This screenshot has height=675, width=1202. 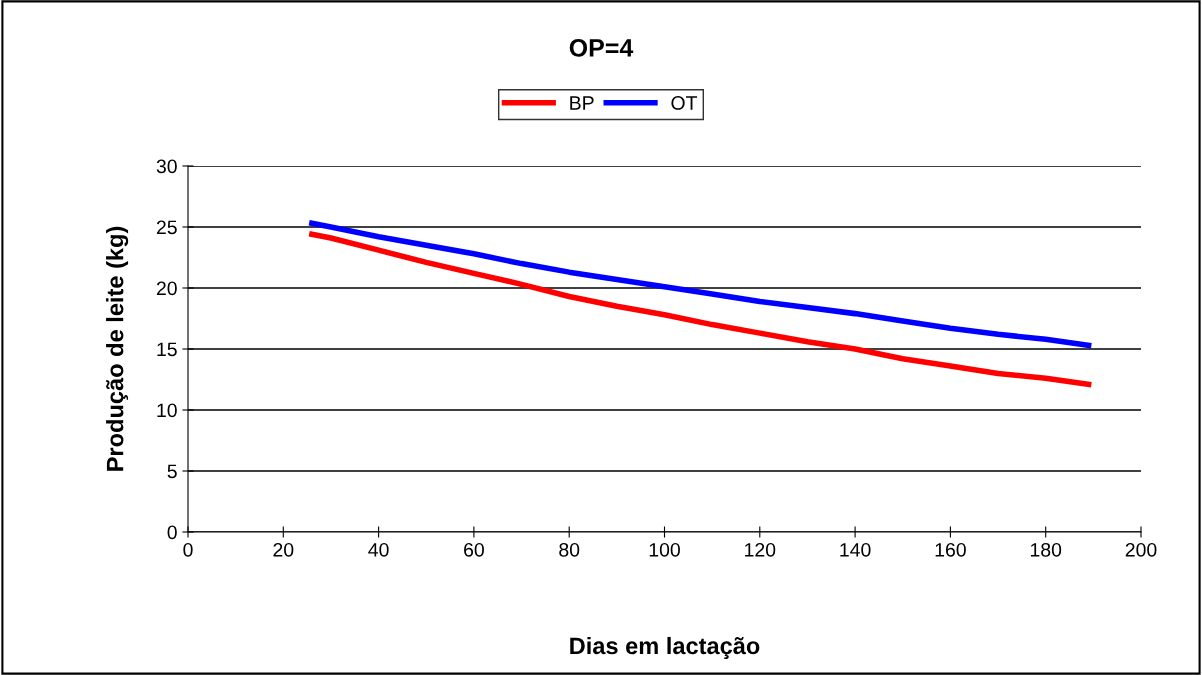 What do you see at coordinates (167, 349) in the screenshot?
I see `y-tick-label: 15` at bounding box center [167, 349].